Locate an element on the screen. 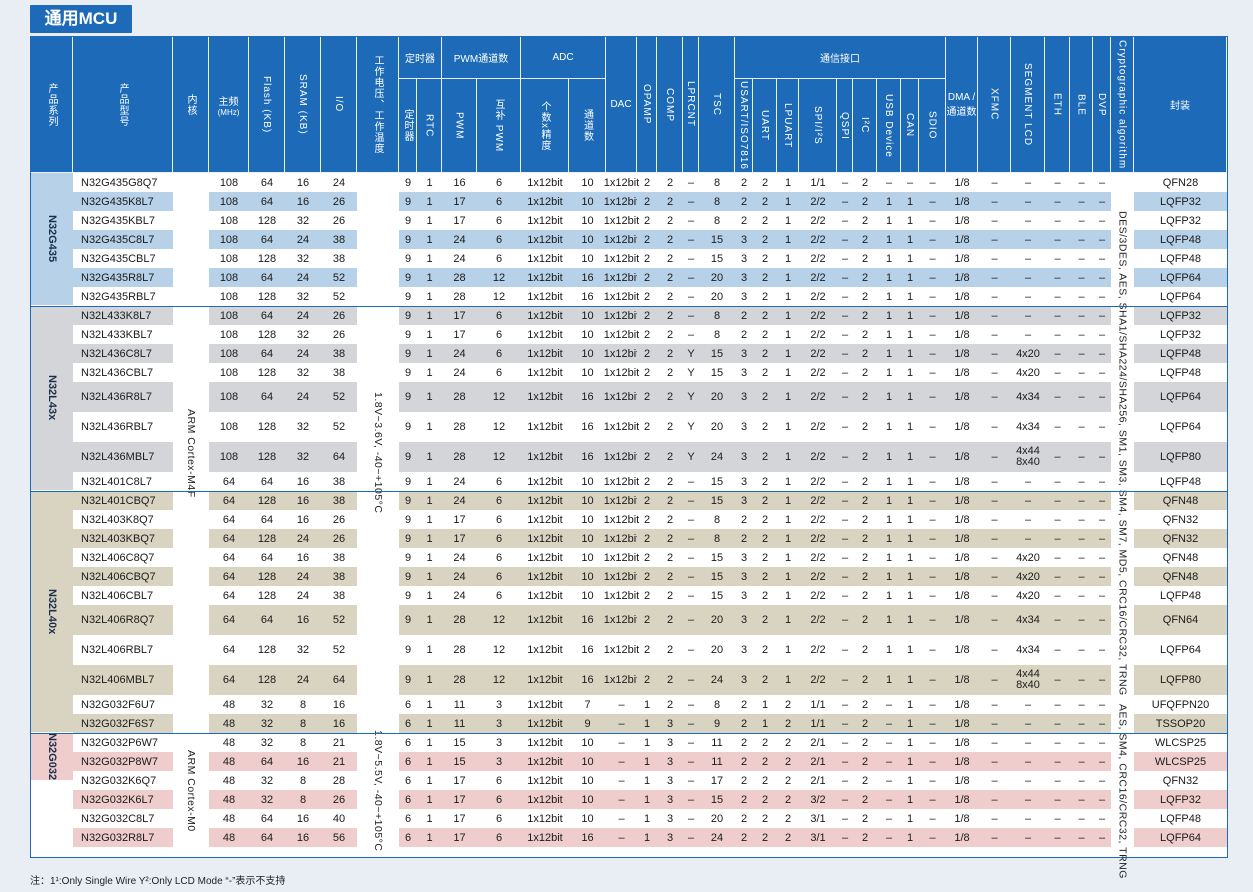  model-cell: N32L436MBL7 is located at coordinates (123, 457).